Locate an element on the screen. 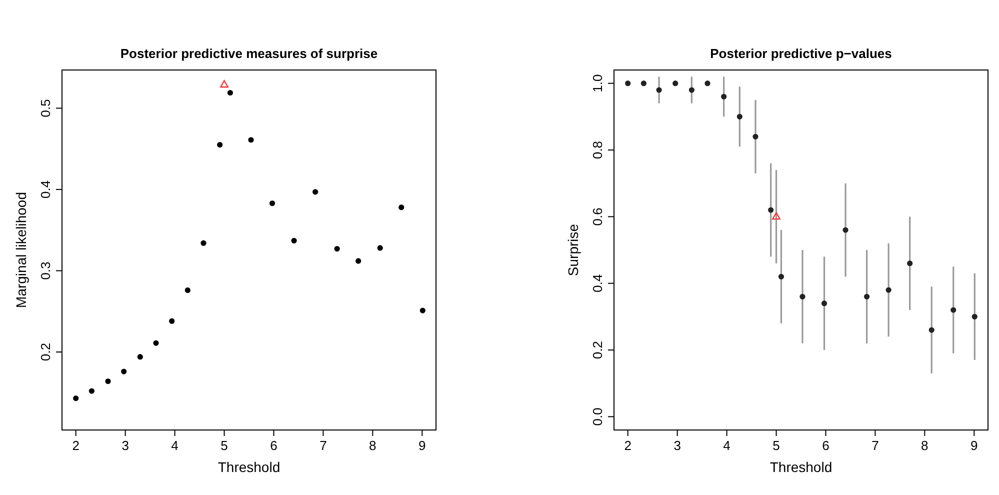 The width and height of the screenshot is (999, 495). y-axis-title: Marginal likelihood is located at coordinates (21, 250).